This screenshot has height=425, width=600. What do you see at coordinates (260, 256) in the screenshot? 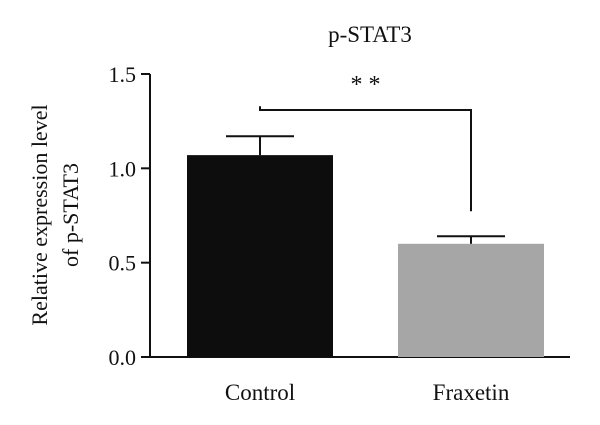
I see `bar-control` at bounding box center [260, 256].